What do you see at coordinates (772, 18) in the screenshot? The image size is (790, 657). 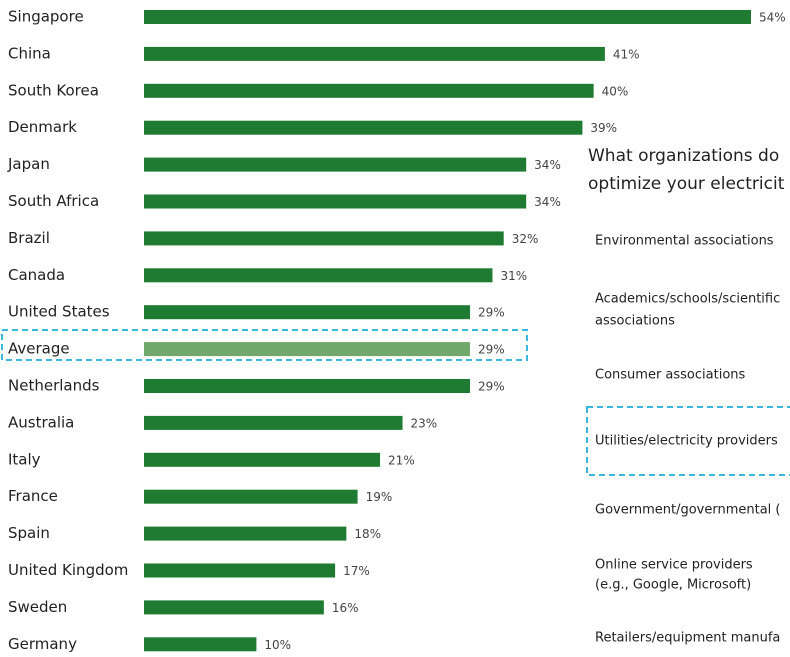 I see `value-label: 54%` at bounding box center [772, 18].